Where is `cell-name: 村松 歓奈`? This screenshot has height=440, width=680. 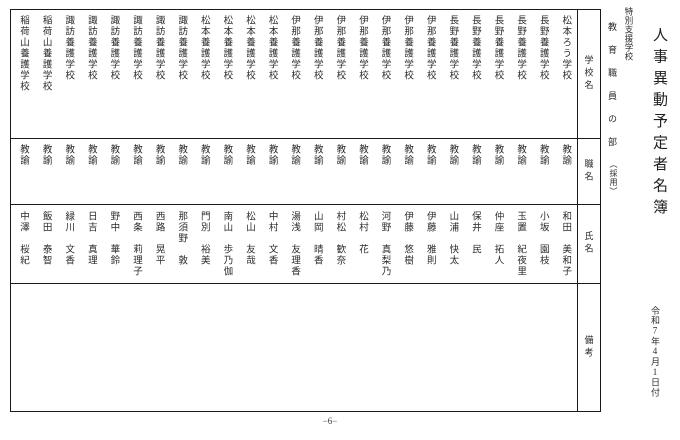 cell-name: 村松 歓奈 is located at coordinates (339, 238).